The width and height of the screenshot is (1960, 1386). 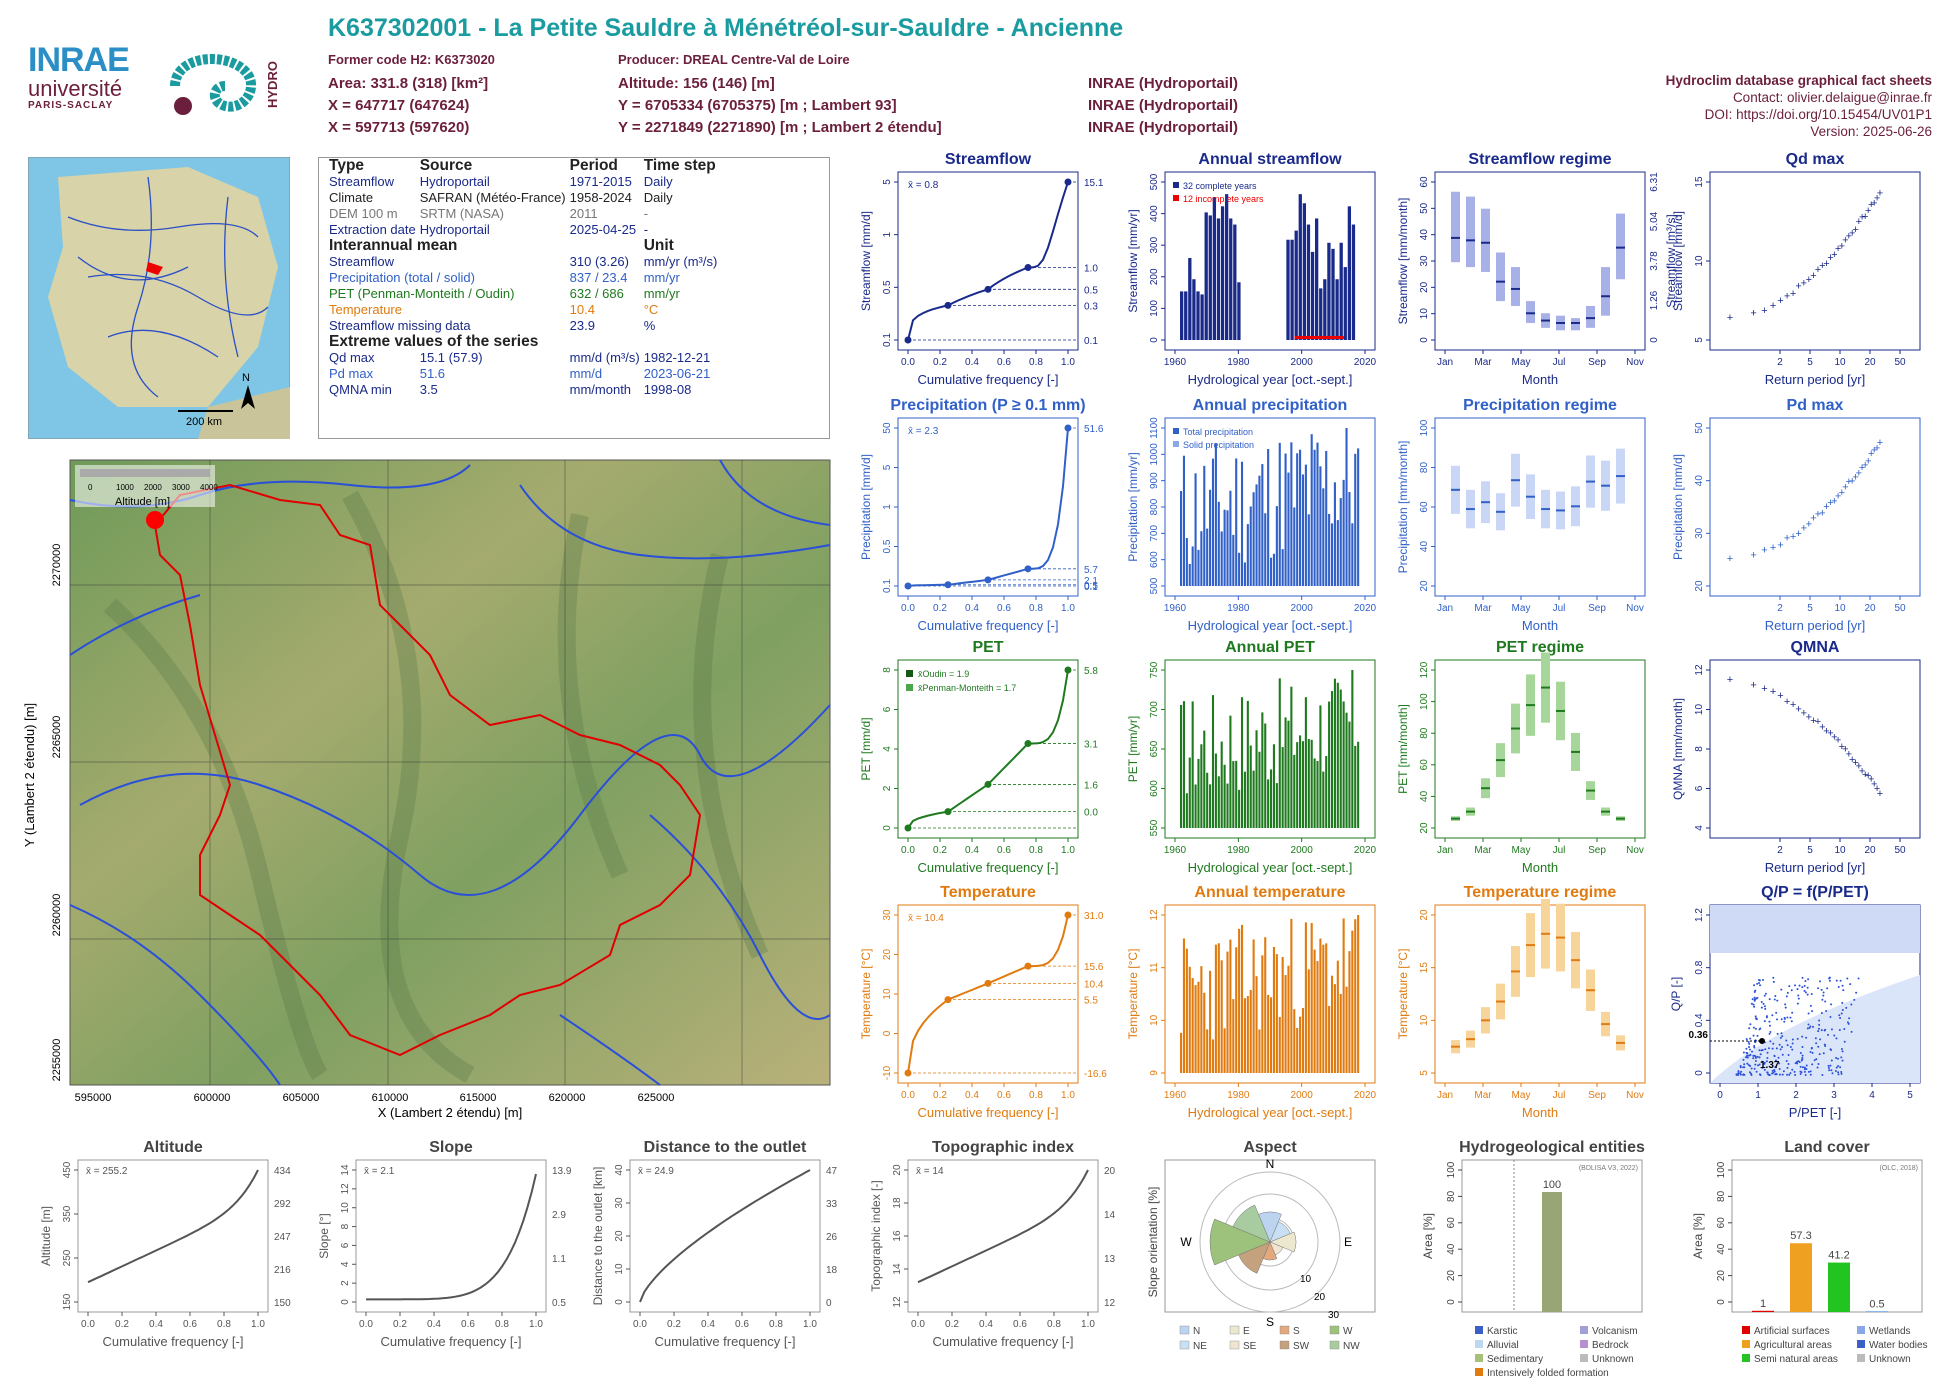 What do you see at coordinates (159, 298) in the screenshot?
I see `location-minimap: 200 km N` at bounding box center [159, 298].